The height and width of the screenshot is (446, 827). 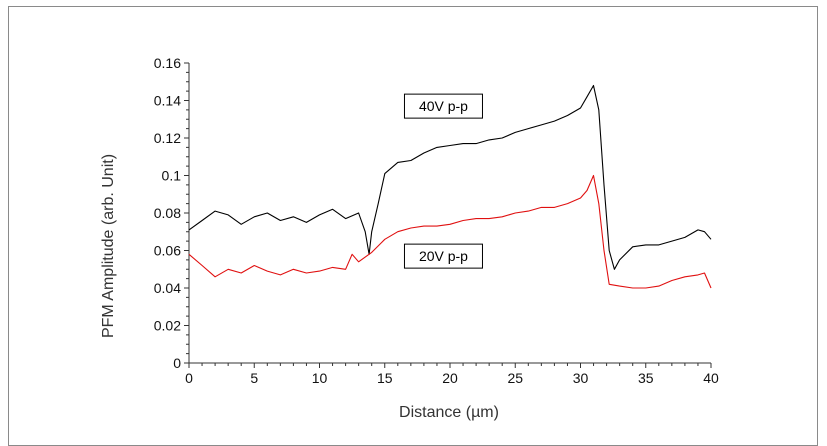 What do you see at coordinates (449, 412) in the screenshot?
I see `x-axis-label: Distance (µm)` at bounding box center [449, 412].